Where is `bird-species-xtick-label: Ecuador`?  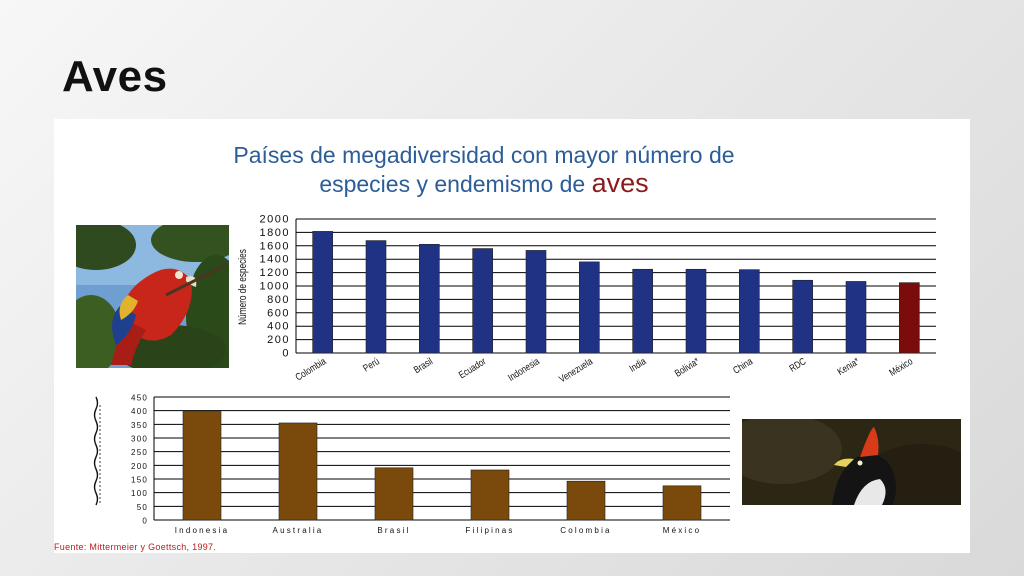 bird-species-xtick-label: Ecuador is located at coordinates (472, 368).